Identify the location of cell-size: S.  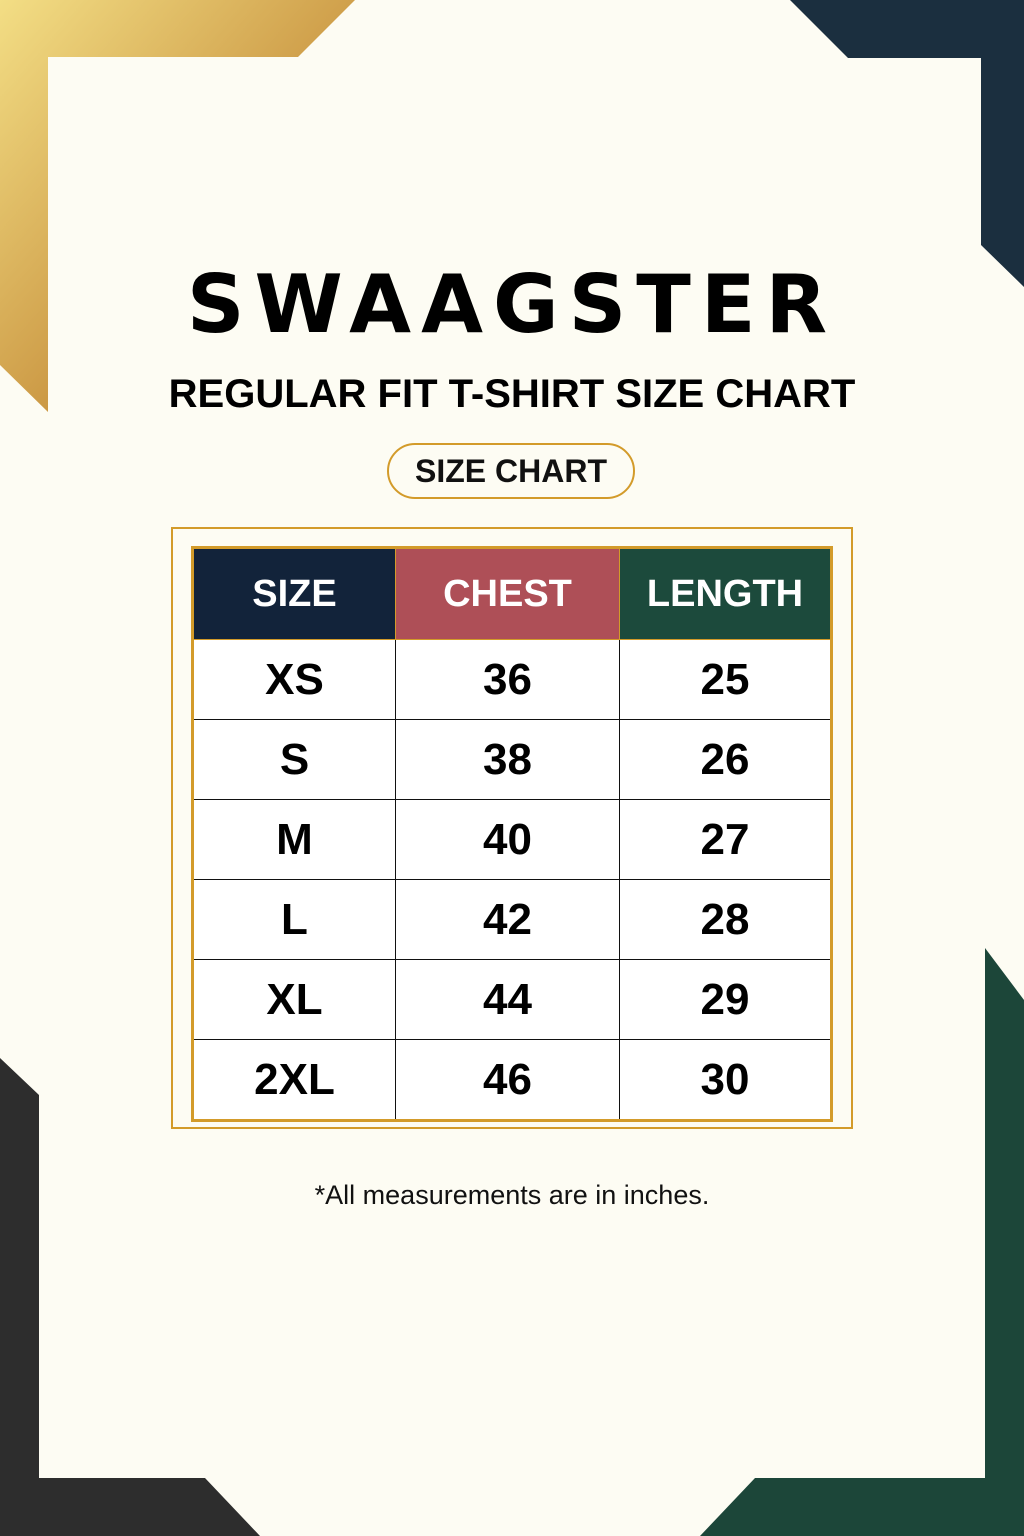
(294, 759).